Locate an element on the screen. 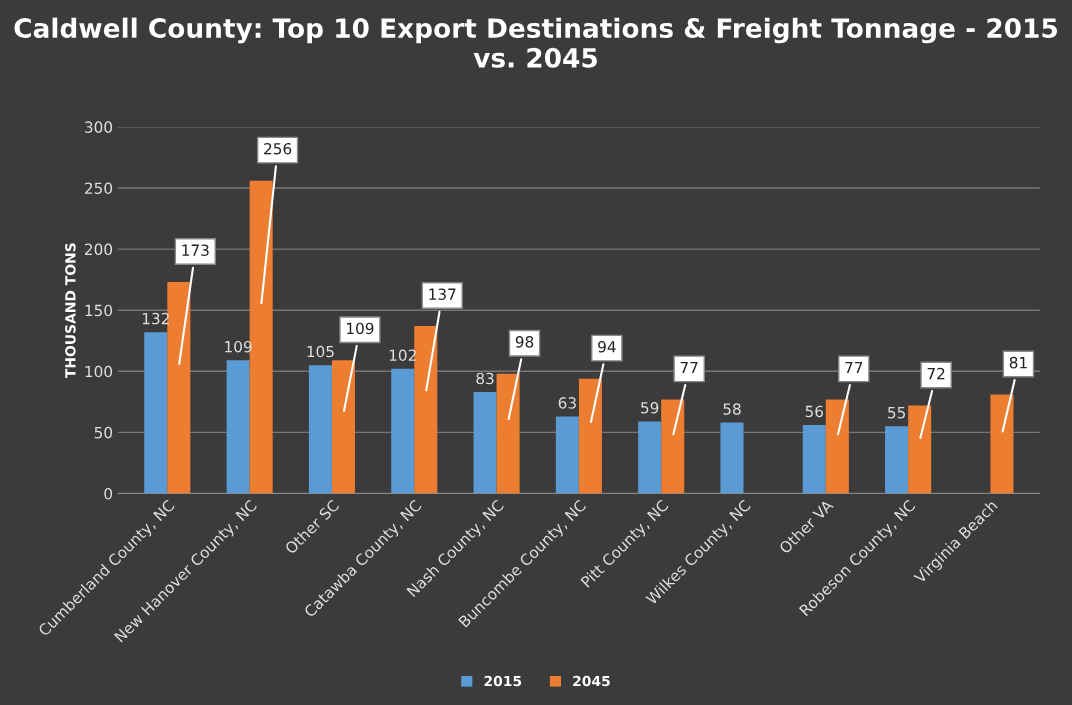 The width and height of the screenshot is (1072, 705). data-label: 59 is located at coordinates (650, 408).